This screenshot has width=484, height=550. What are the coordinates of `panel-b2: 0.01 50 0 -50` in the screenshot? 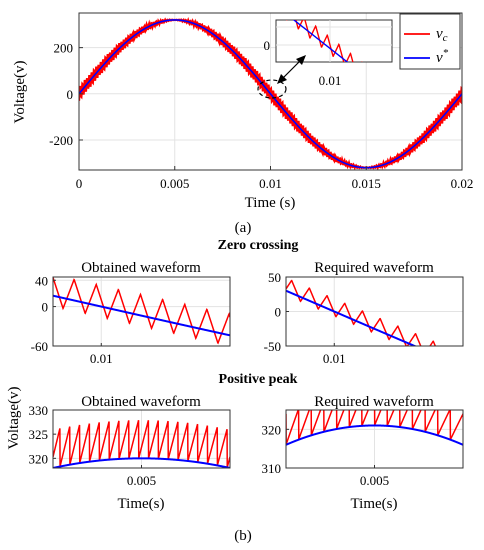 It's located at (364, 318).